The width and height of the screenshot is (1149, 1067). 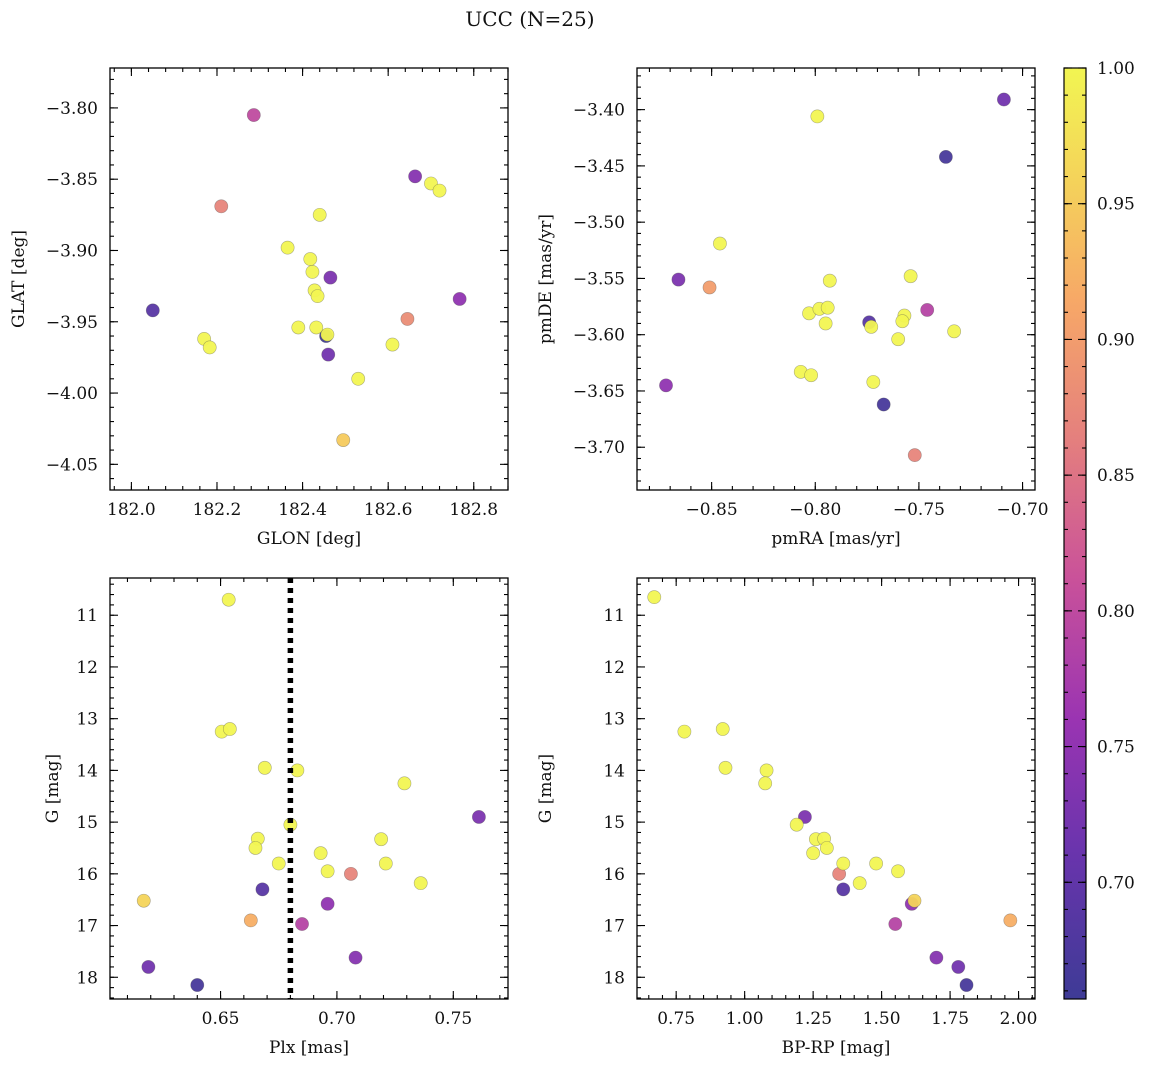 What do you see at coordinates (676, 1019) in the screenshot?
I see `x-tick-label: 0.75` at bounding box center [676, 1019].